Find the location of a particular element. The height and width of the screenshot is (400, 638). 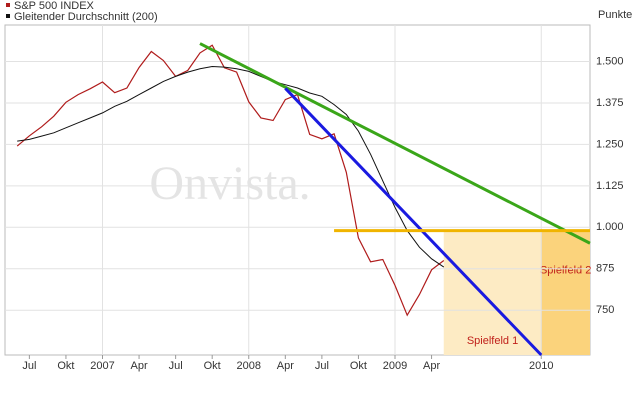

y-axis-label: Punkte is located at coordinates (615, 15).